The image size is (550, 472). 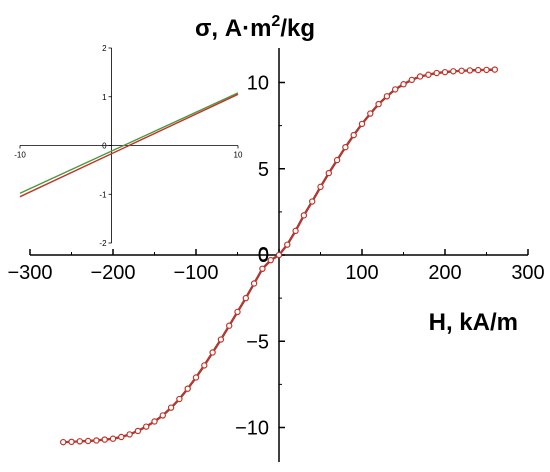 What do you see at coordinates (29, 273) in the screenshot?
I see `x-tick-label: −300` at bounding box center [29, 273].